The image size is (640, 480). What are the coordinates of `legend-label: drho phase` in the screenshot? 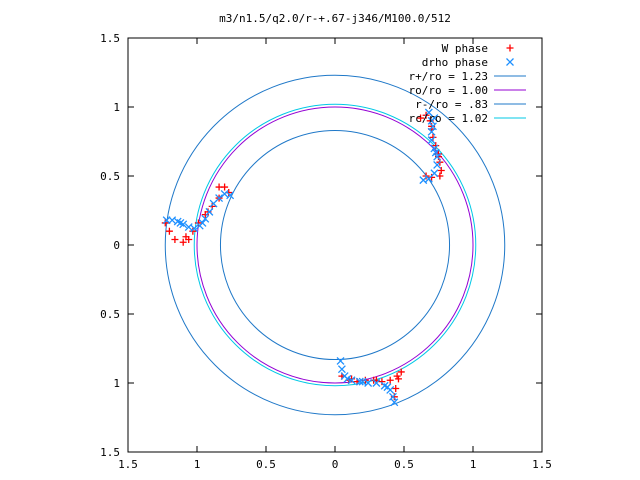 It's located at (455, 62).